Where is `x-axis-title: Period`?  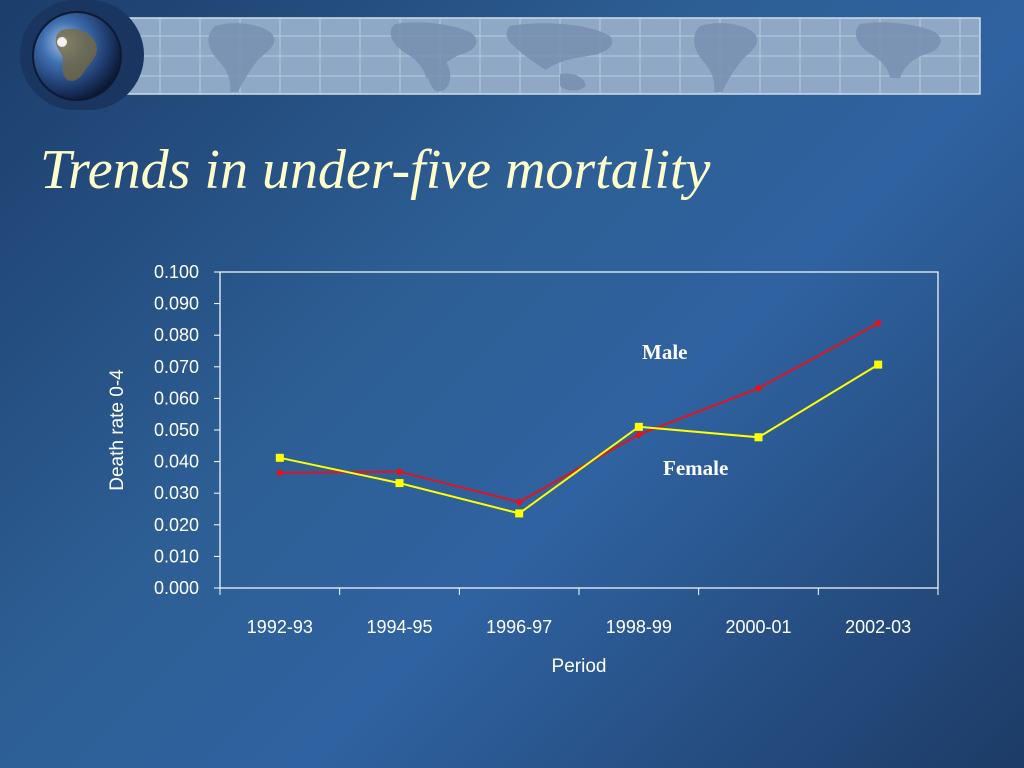 x-axis-title: Period is located at coordinates (579, 666).